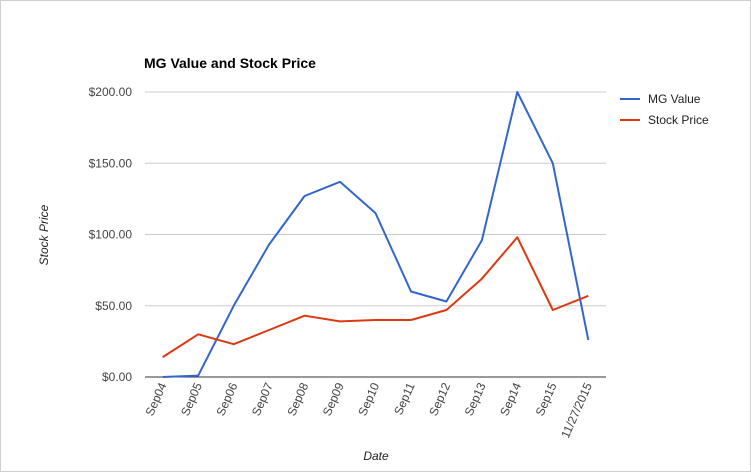  What do you see at coordinates (674, 99) in the screenshot?
I see `legend-label: MG Value` at bounding box center [674, 99].